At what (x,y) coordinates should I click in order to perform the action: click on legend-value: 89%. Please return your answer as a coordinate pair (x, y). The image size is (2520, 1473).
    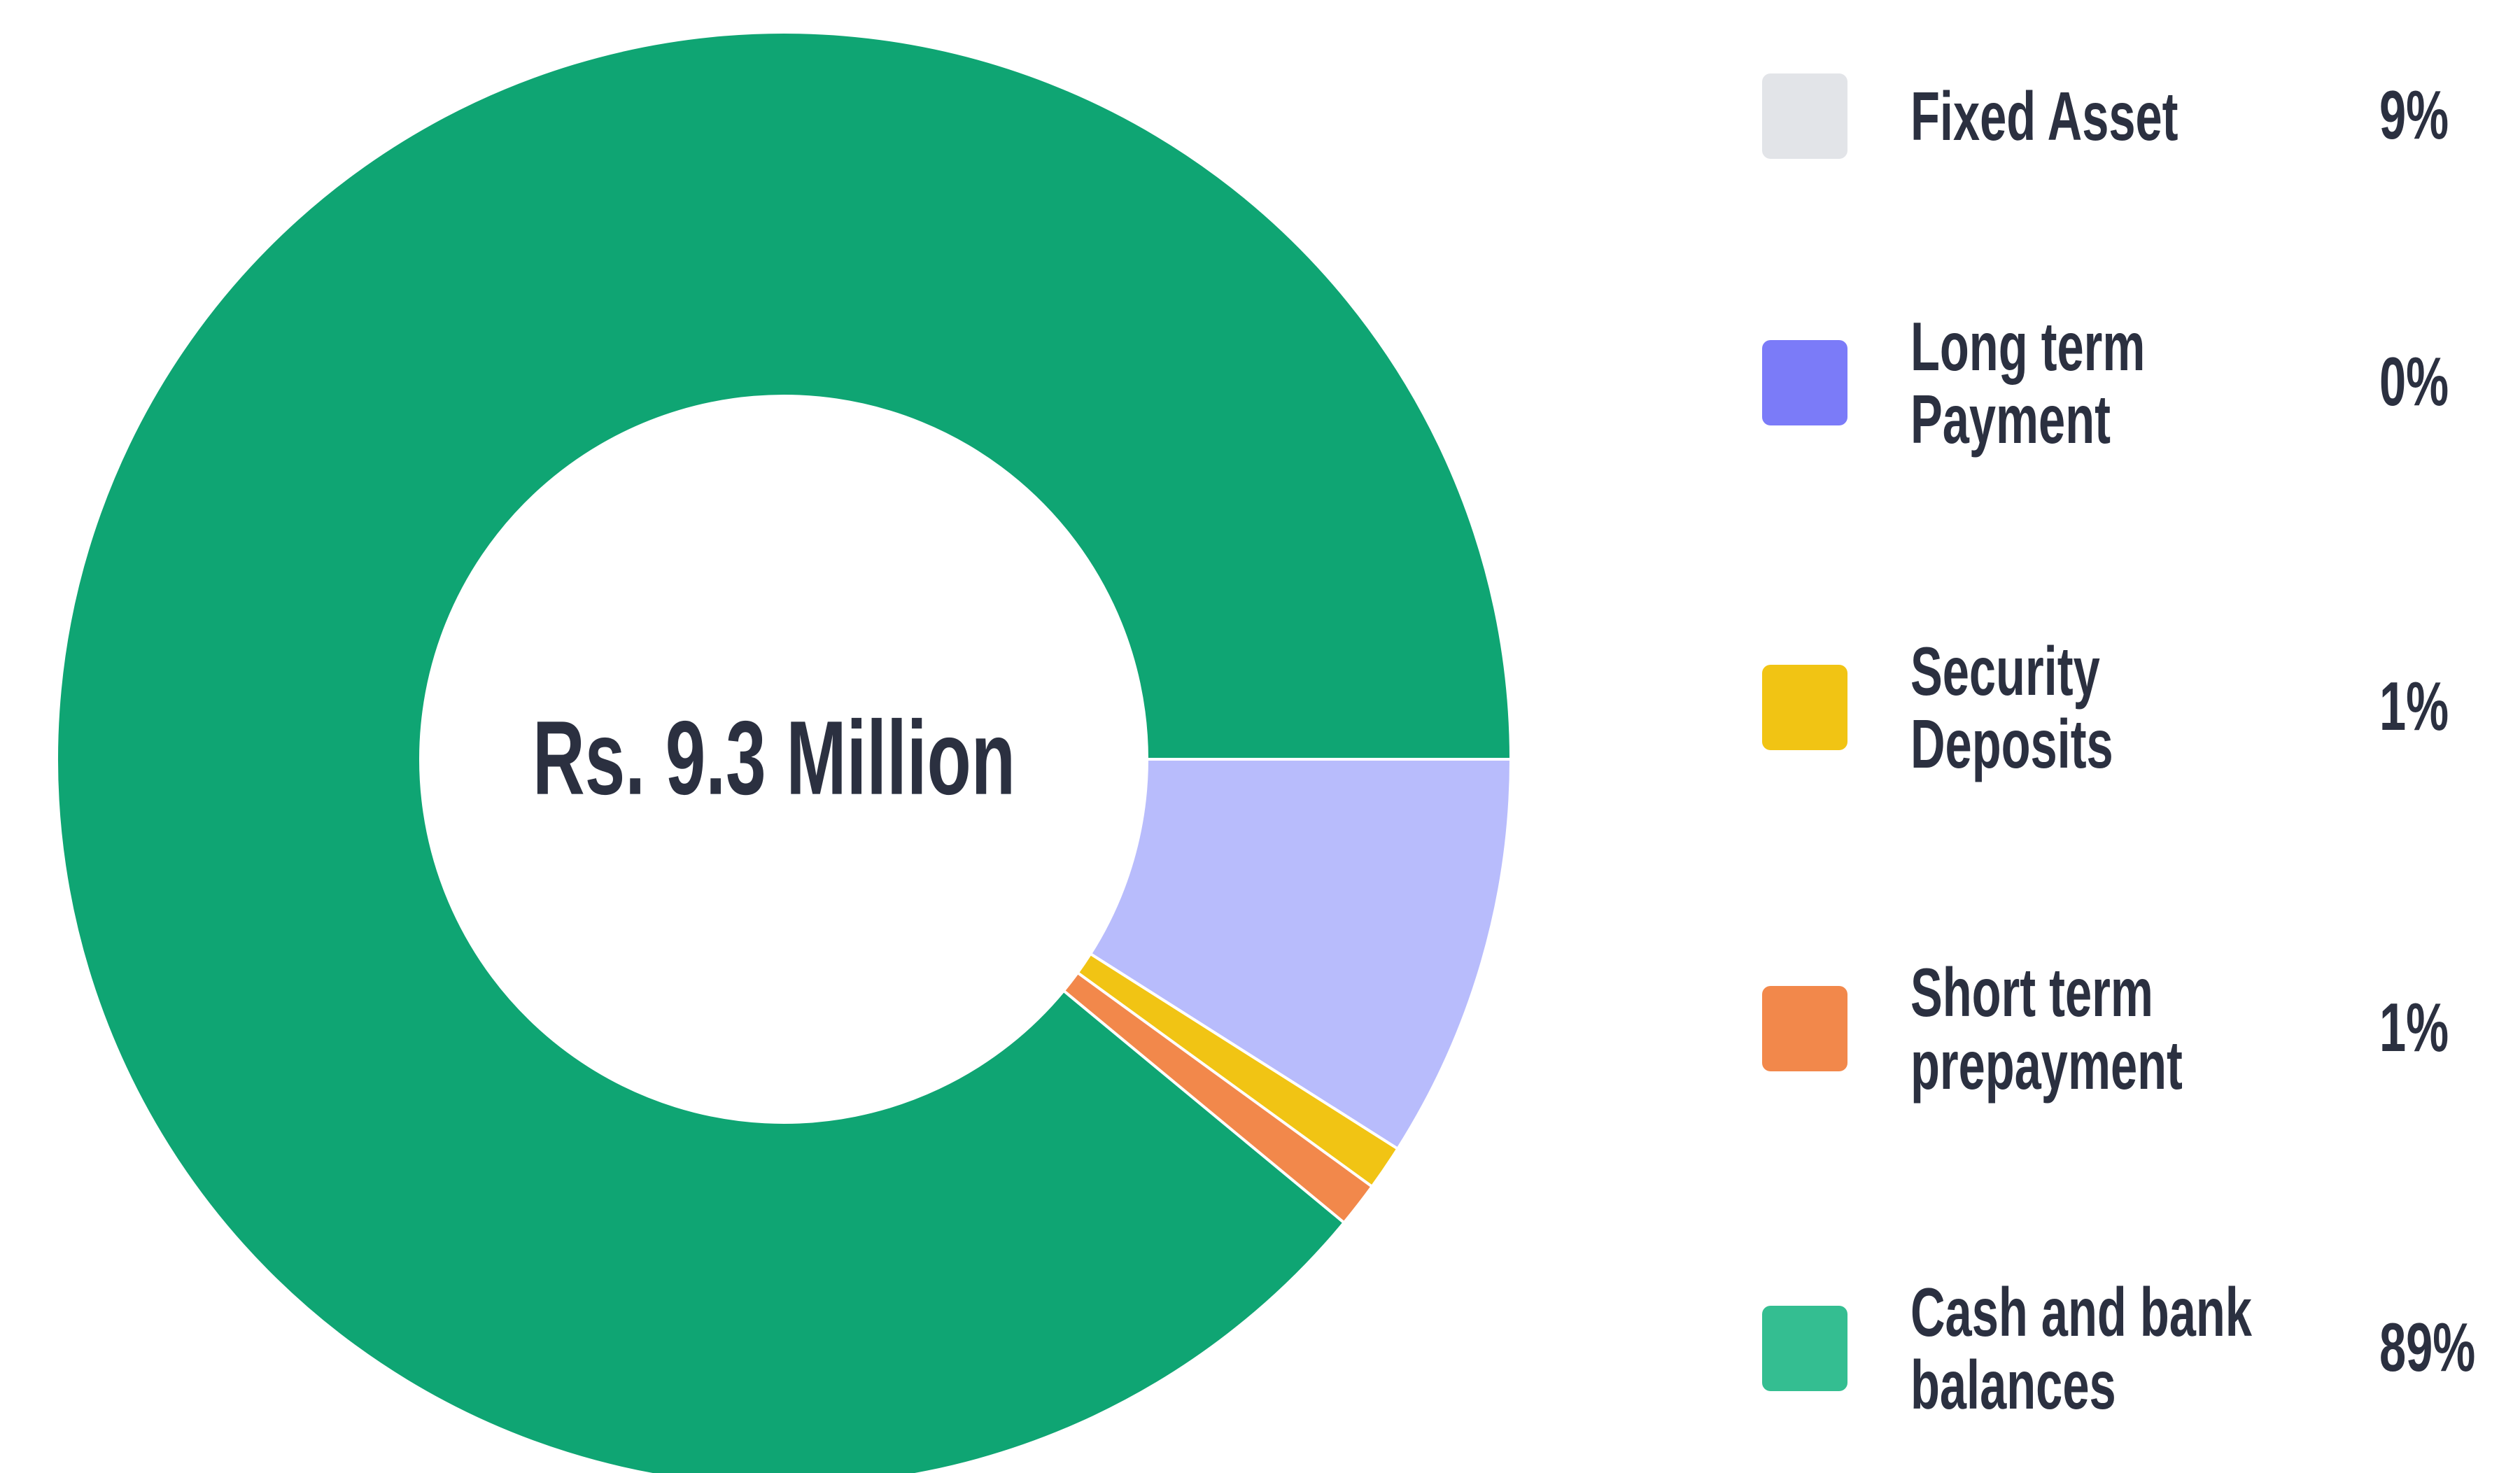
    Looking at the image, I should click on (2427, 1347).